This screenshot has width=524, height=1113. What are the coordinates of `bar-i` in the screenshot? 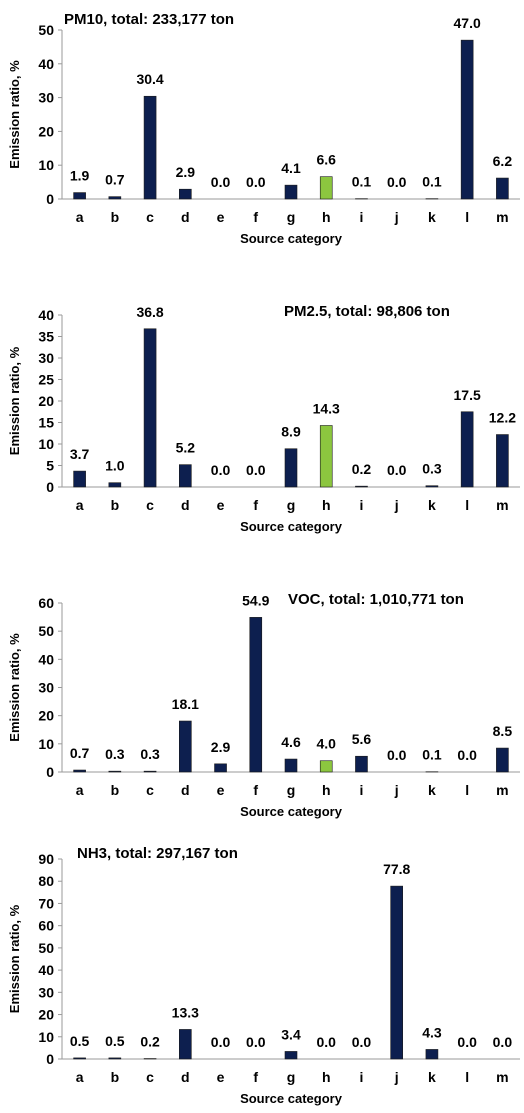 It's located at (361, 486).